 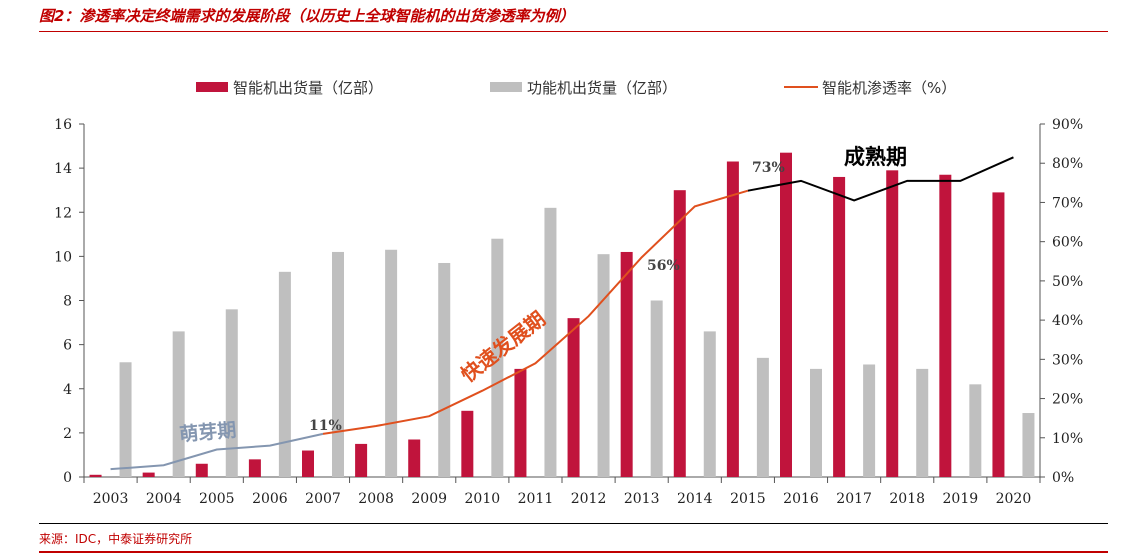 What do you see at coordinates (663, 266) in the screenshot?
I see `label-2013-rate: 56%` at bounding box center [663, 266].